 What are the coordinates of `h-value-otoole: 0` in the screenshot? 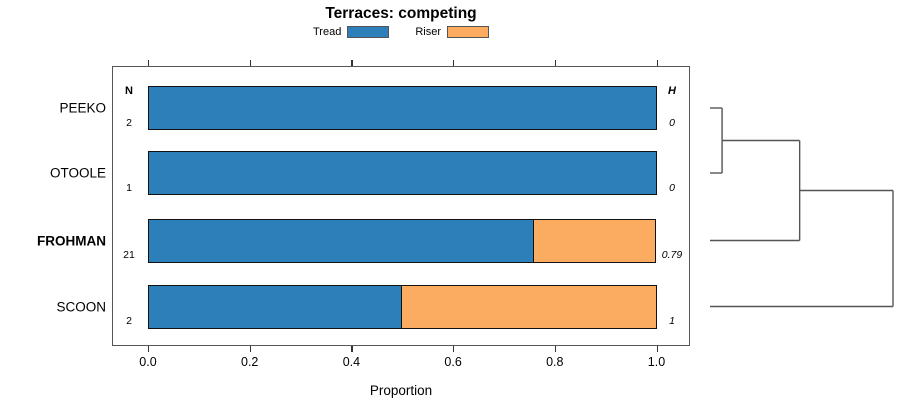 It's located at (672, 187).